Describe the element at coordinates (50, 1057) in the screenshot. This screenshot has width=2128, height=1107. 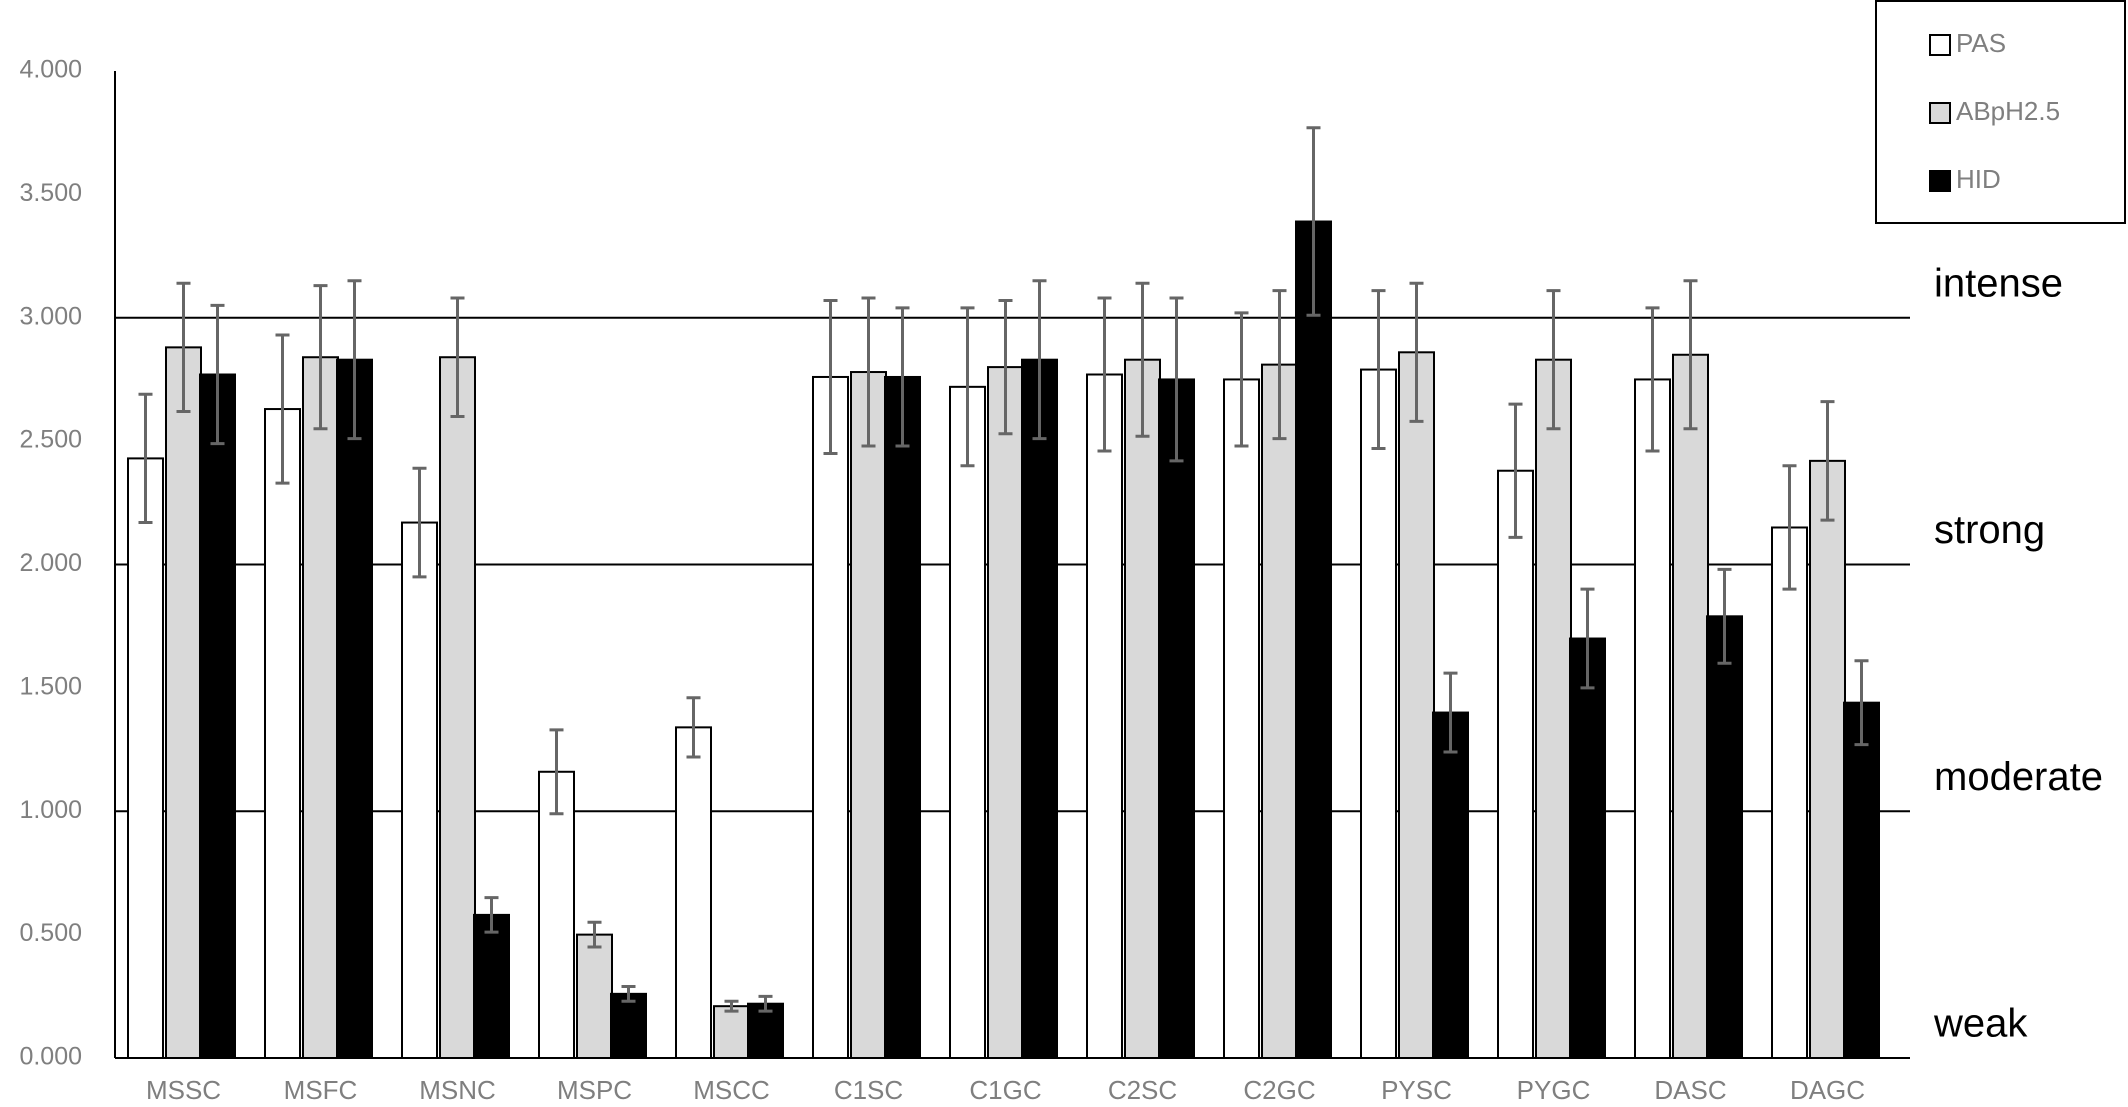
I see `y-tick-label: 0.000` at that location.